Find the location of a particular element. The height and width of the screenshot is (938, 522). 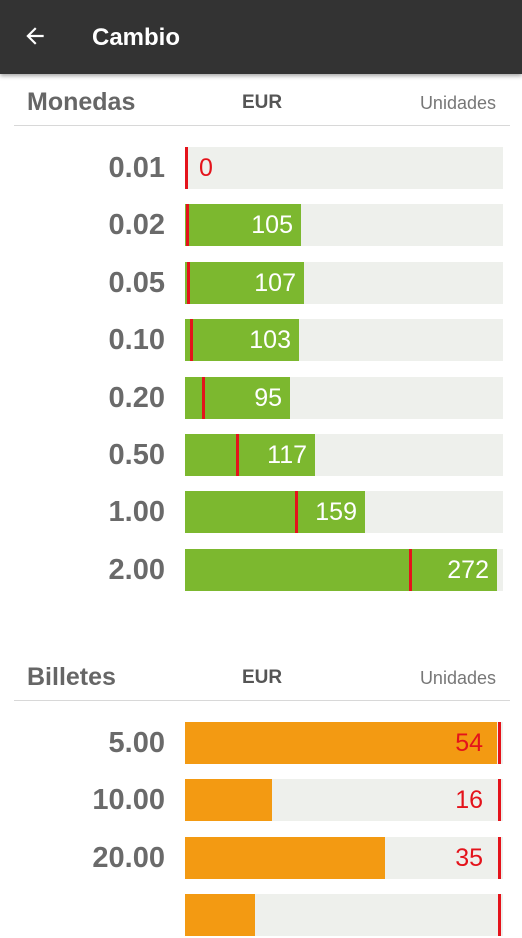

quantity-bar-track: 95 is located at coordinates (344, 397).